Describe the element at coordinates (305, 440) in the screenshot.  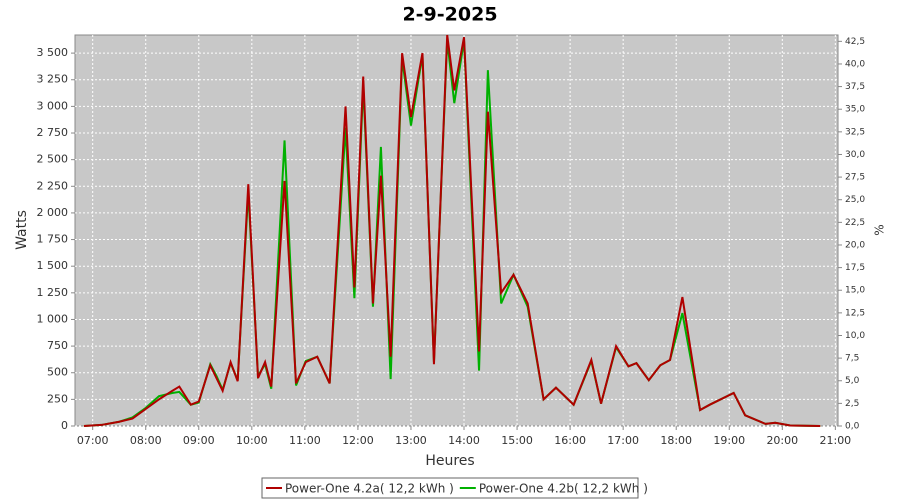
I see `x-tick-label: 11:00` at that location.